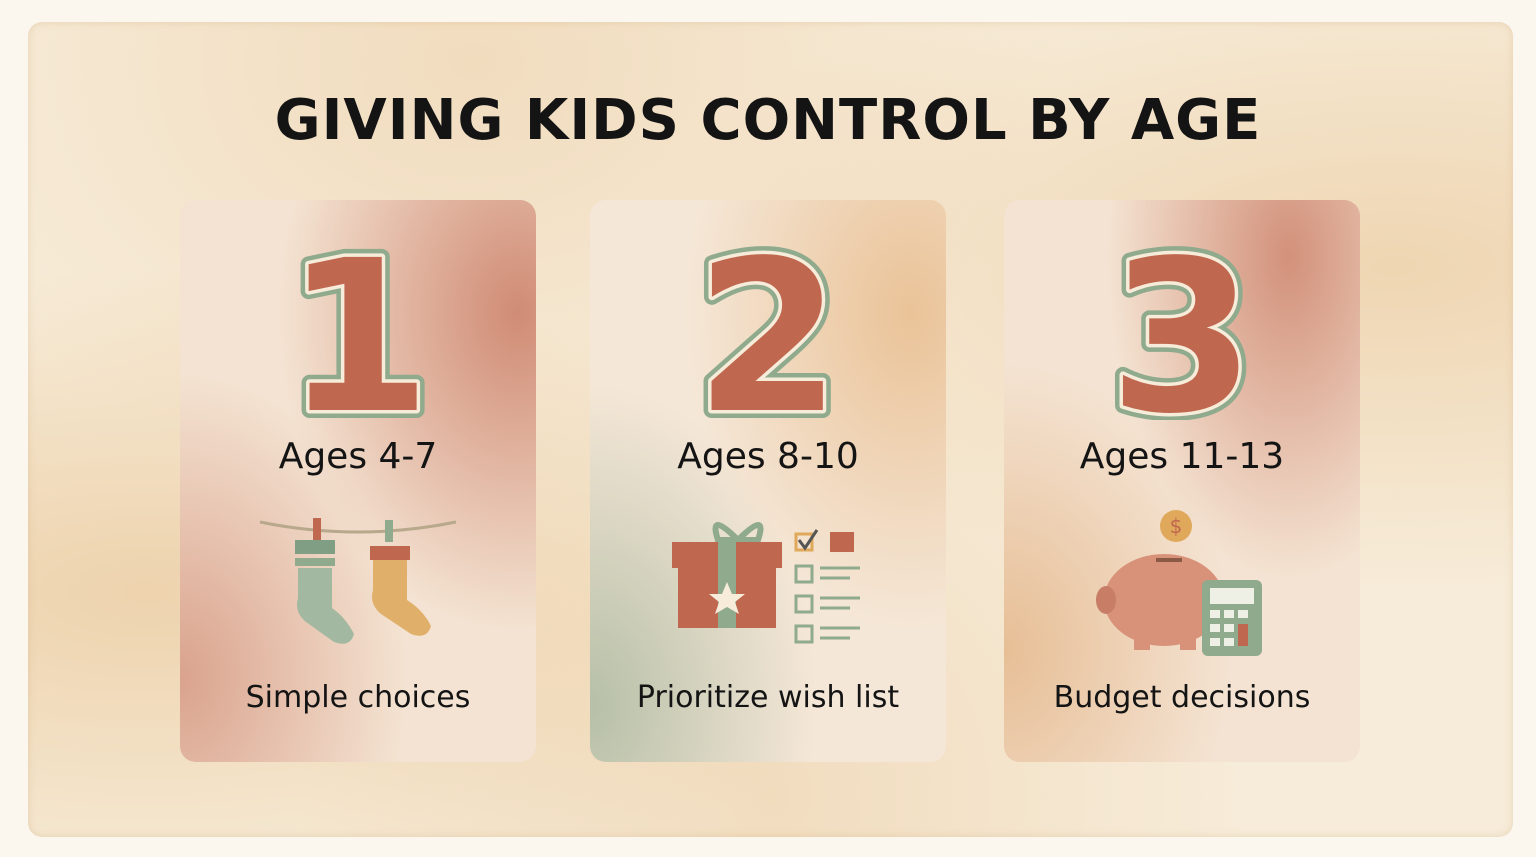  I want to click on age-range: Ages 11-13, so click(1182, 456).